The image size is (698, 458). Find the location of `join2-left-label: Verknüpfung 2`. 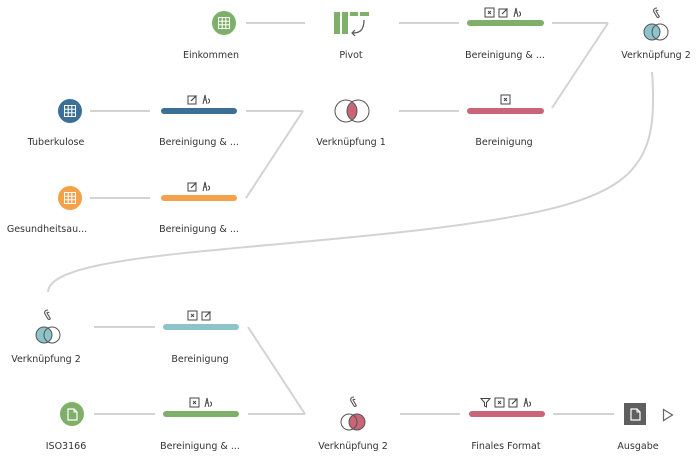

join2-left-label: Verknüpfung 2 is located at coordinates (46, 359).